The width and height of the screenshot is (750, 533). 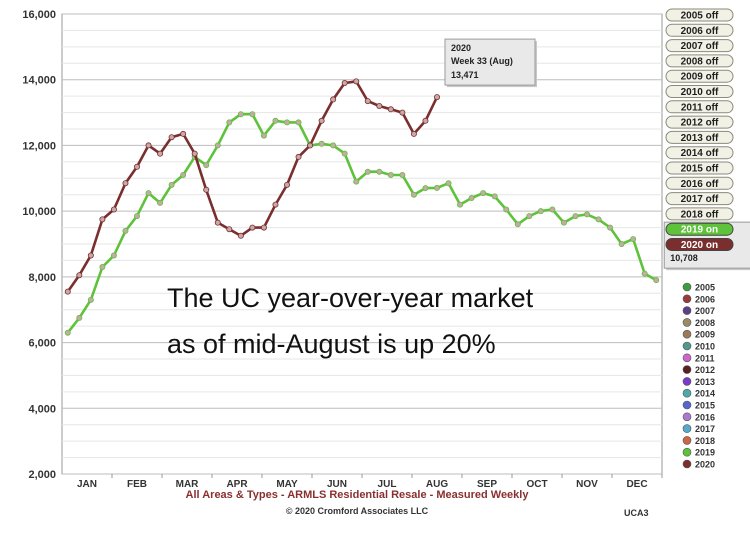 I want to click on toggle-button-label: 2010 off, so click(x=700, y=92).